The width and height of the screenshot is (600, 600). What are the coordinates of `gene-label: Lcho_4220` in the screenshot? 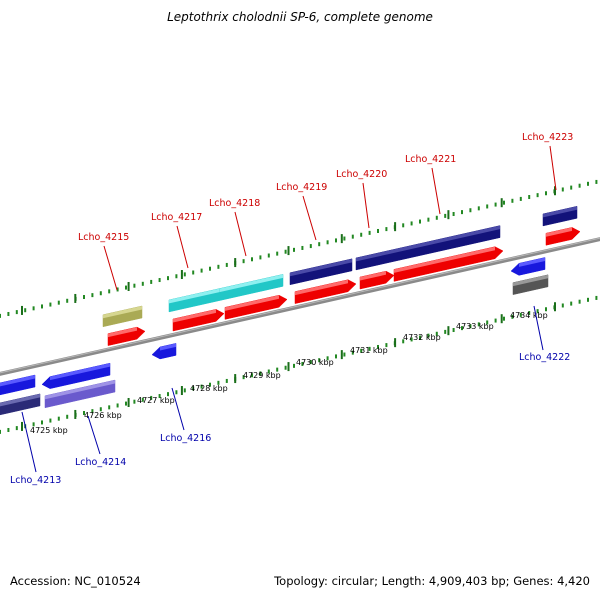 It's located at (361, 174).